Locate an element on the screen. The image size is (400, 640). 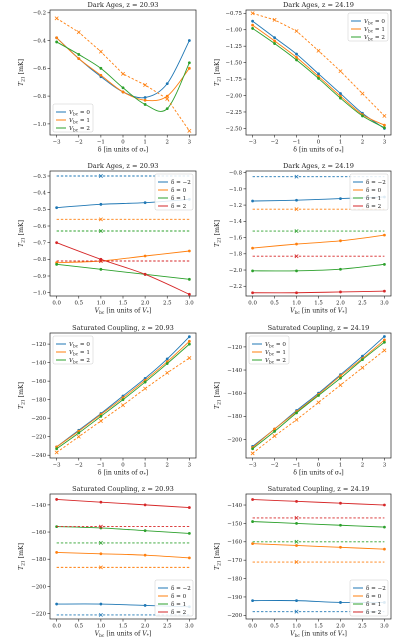
x-tick-label: 2.5 is located at coordinates (167, 304).